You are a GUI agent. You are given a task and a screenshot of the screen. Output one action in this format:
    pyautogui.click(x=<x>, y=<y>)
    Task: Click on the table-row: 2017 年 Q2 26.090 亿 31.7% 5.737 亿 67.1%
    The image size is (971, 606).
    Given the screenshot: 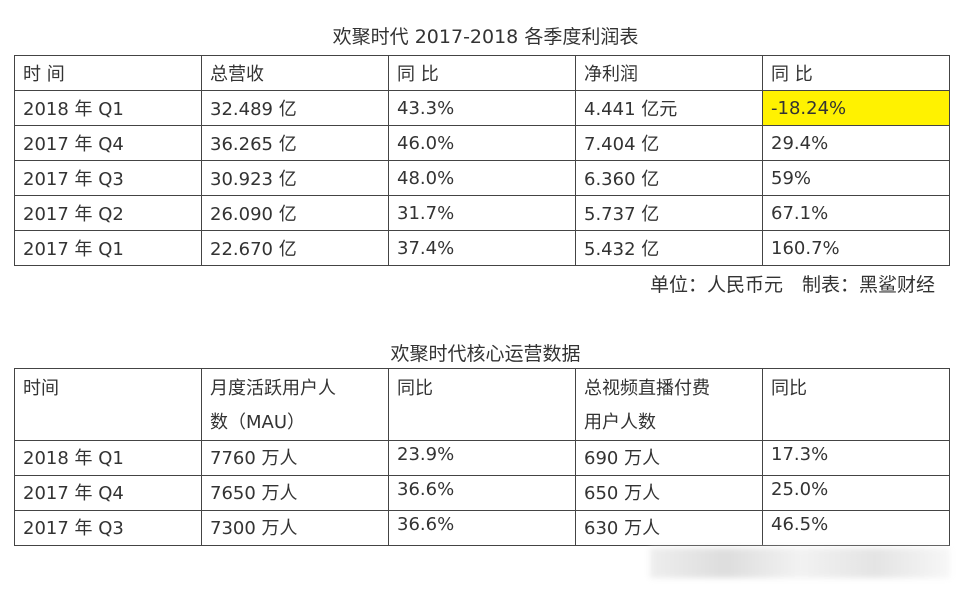 What is the action you would take?
    pyautogui.click(x=482, y=213)
    